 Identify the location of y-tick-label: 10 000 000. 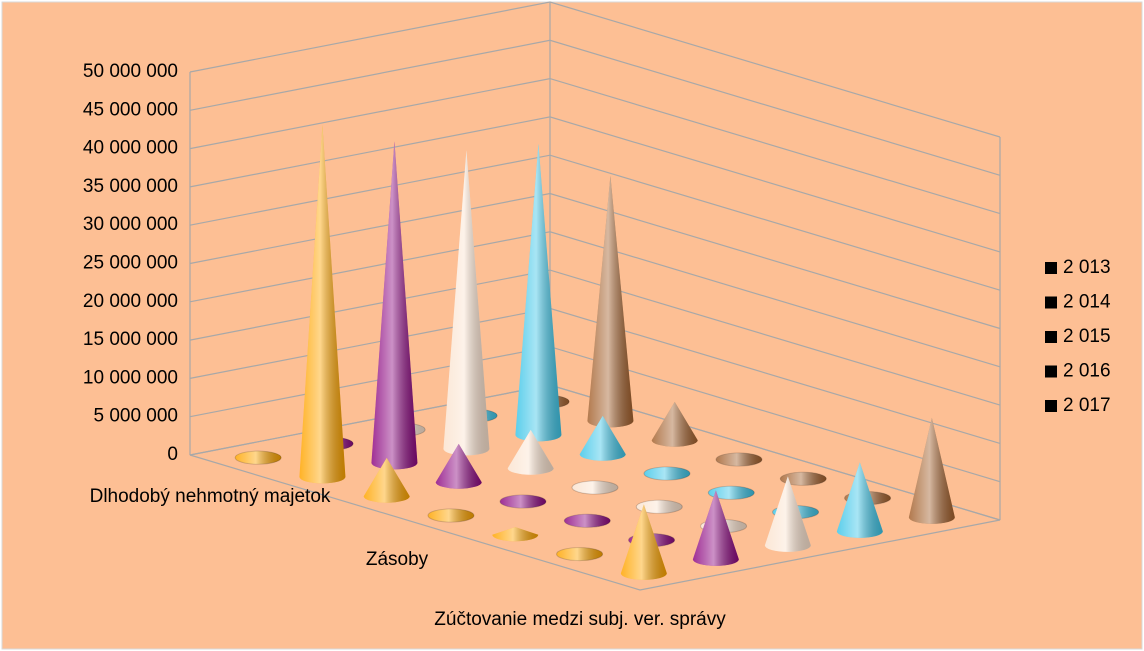
(130, 377).